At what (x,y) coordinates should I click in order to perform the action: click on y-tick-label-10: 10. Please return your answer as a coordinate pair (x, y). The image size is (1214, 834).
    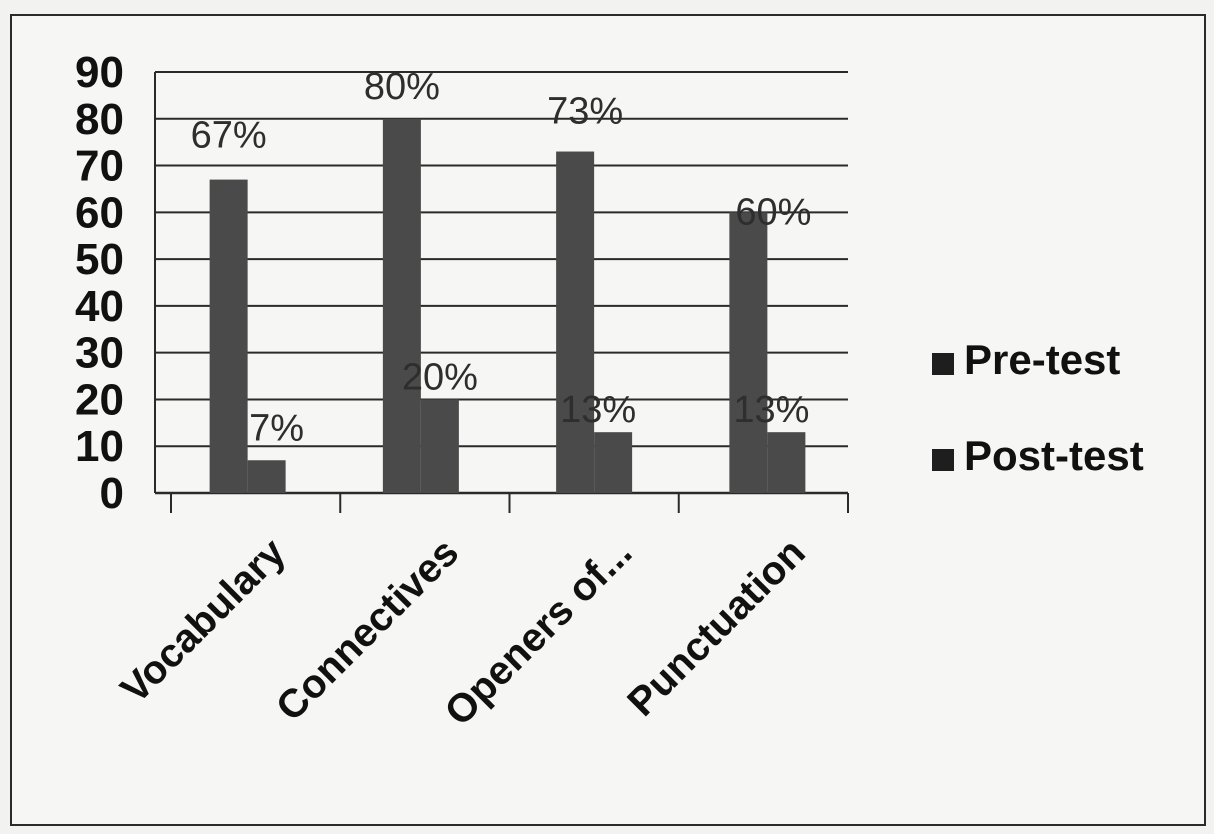
    Looking at the image, I should click on (99, 446).